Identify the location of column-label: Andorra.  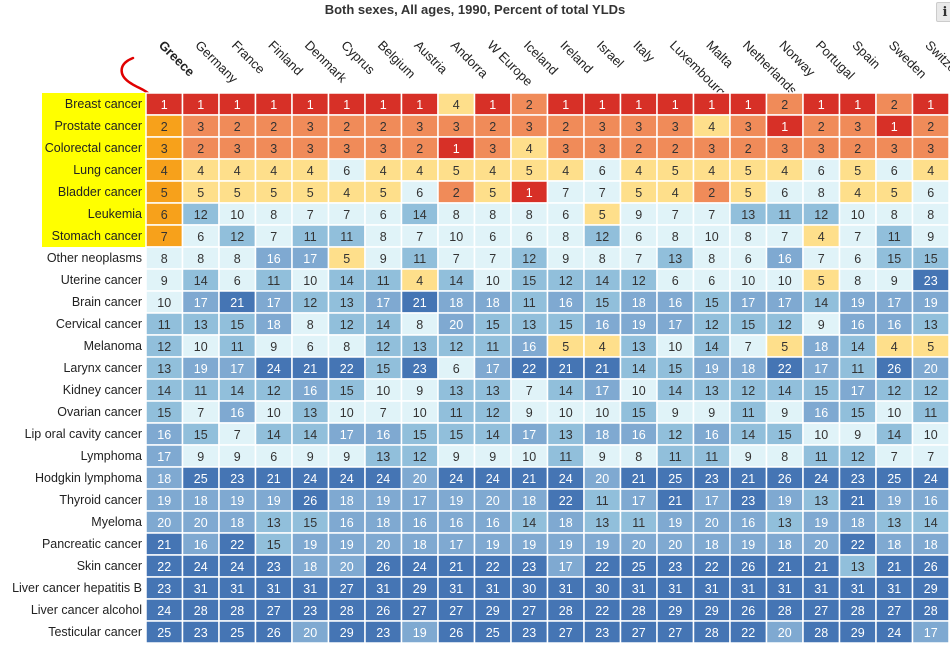
(470, 60).